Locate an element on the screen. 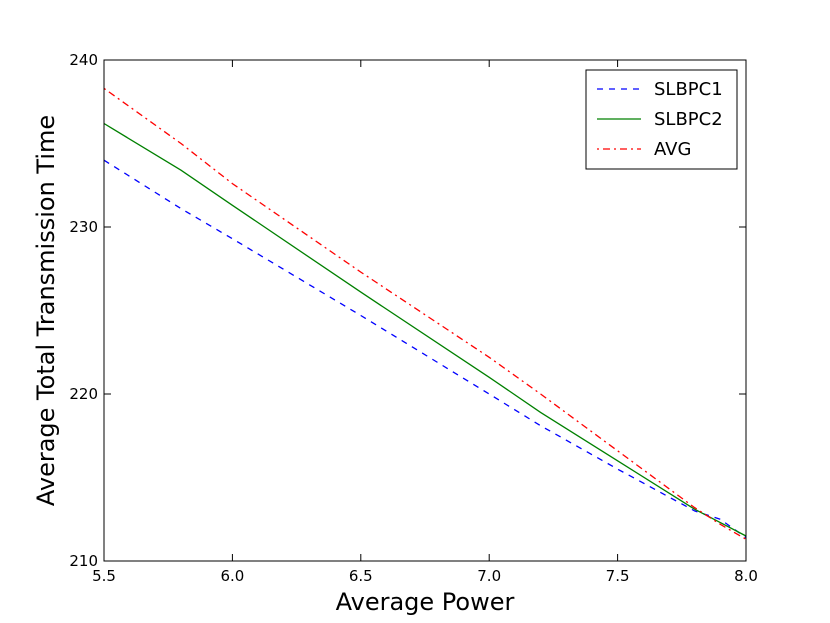 This screenshot has height=623, width=830. y-tick-label: 210 is located at coordinates (83, 561).